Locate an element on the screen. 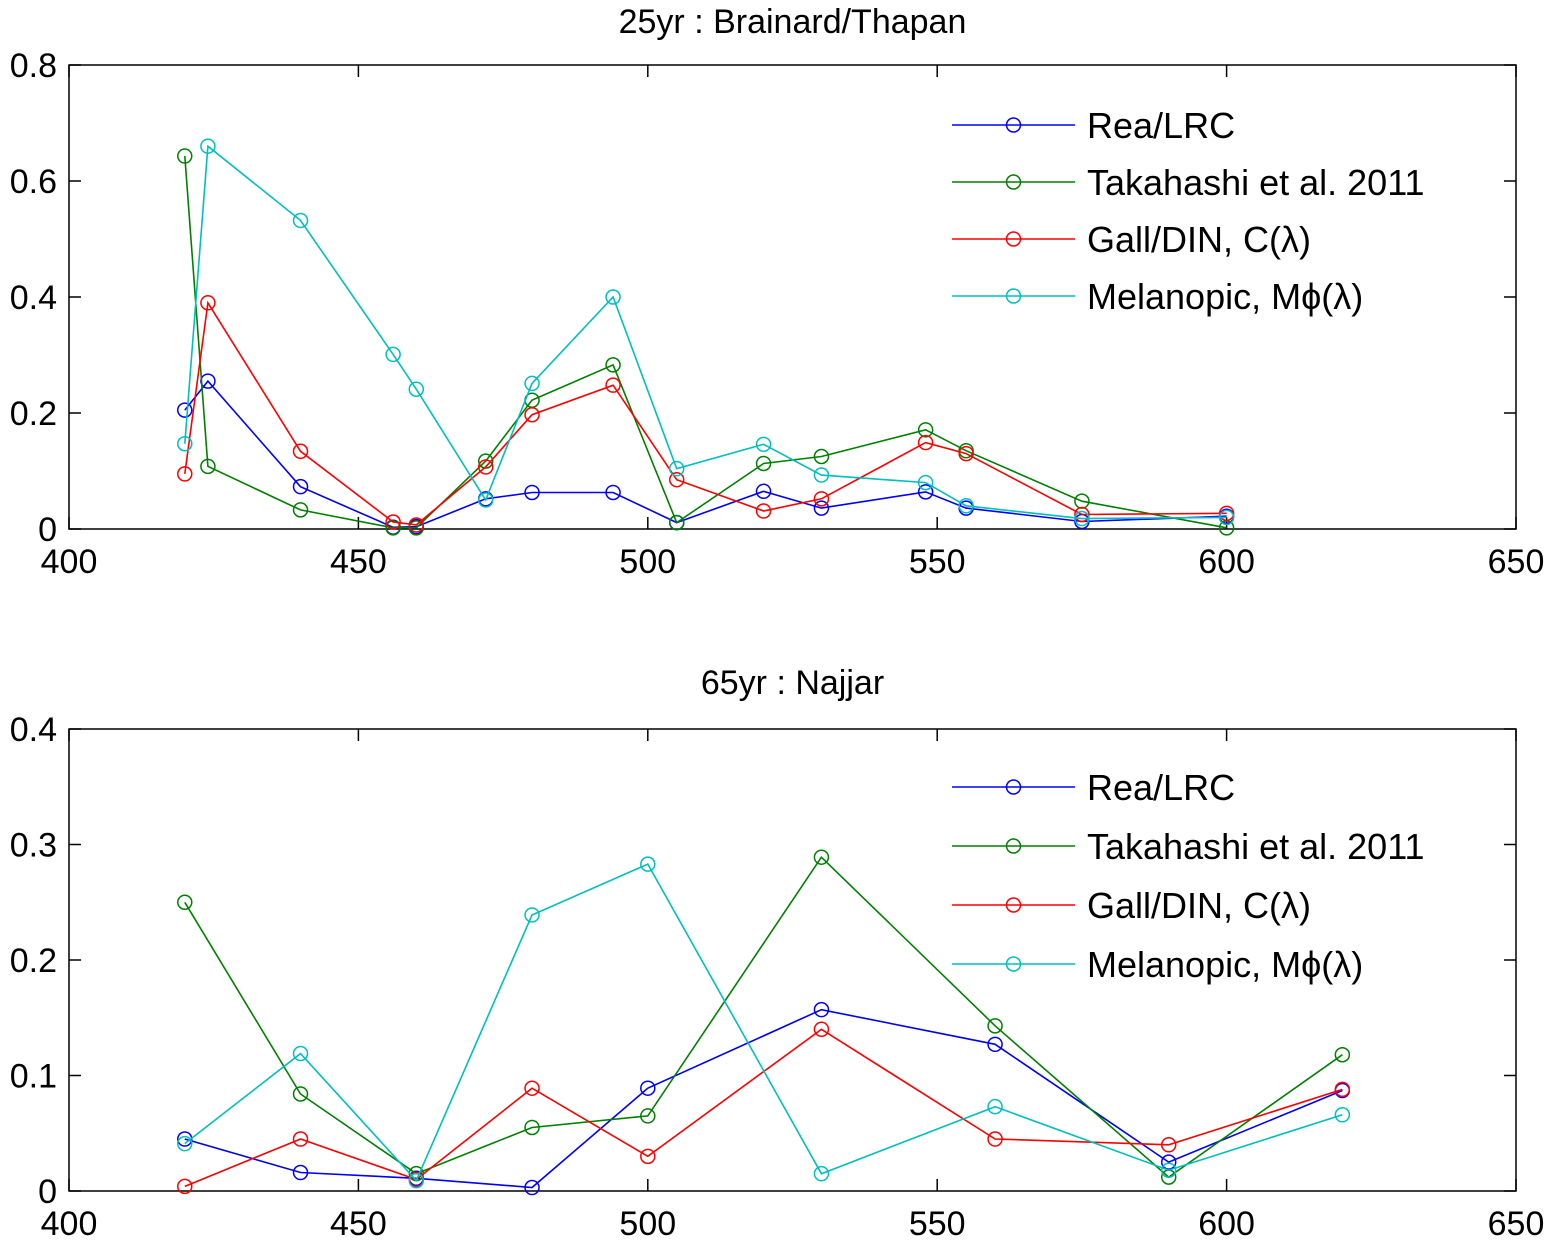 This screenshot has width=1549, height=1253. legend-label: Melanopic, Mϕ(λ) is located at coordinates (1225, 964).